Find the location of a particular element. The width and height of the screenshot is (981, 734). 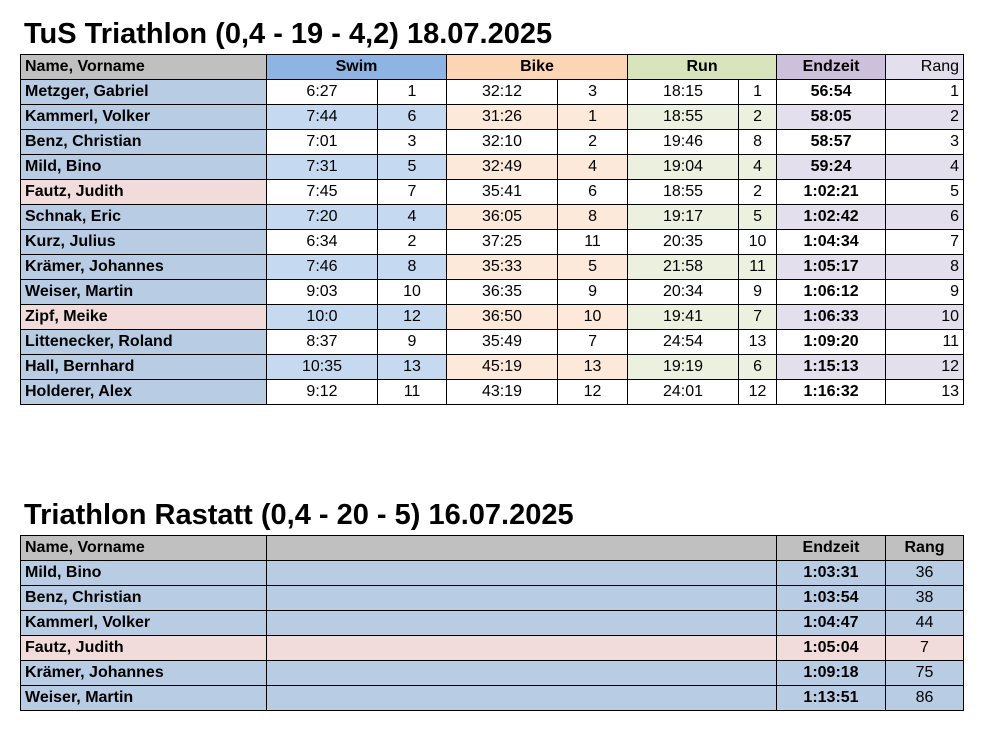

overall-rank: 10 is located at coordinates (925, 317).